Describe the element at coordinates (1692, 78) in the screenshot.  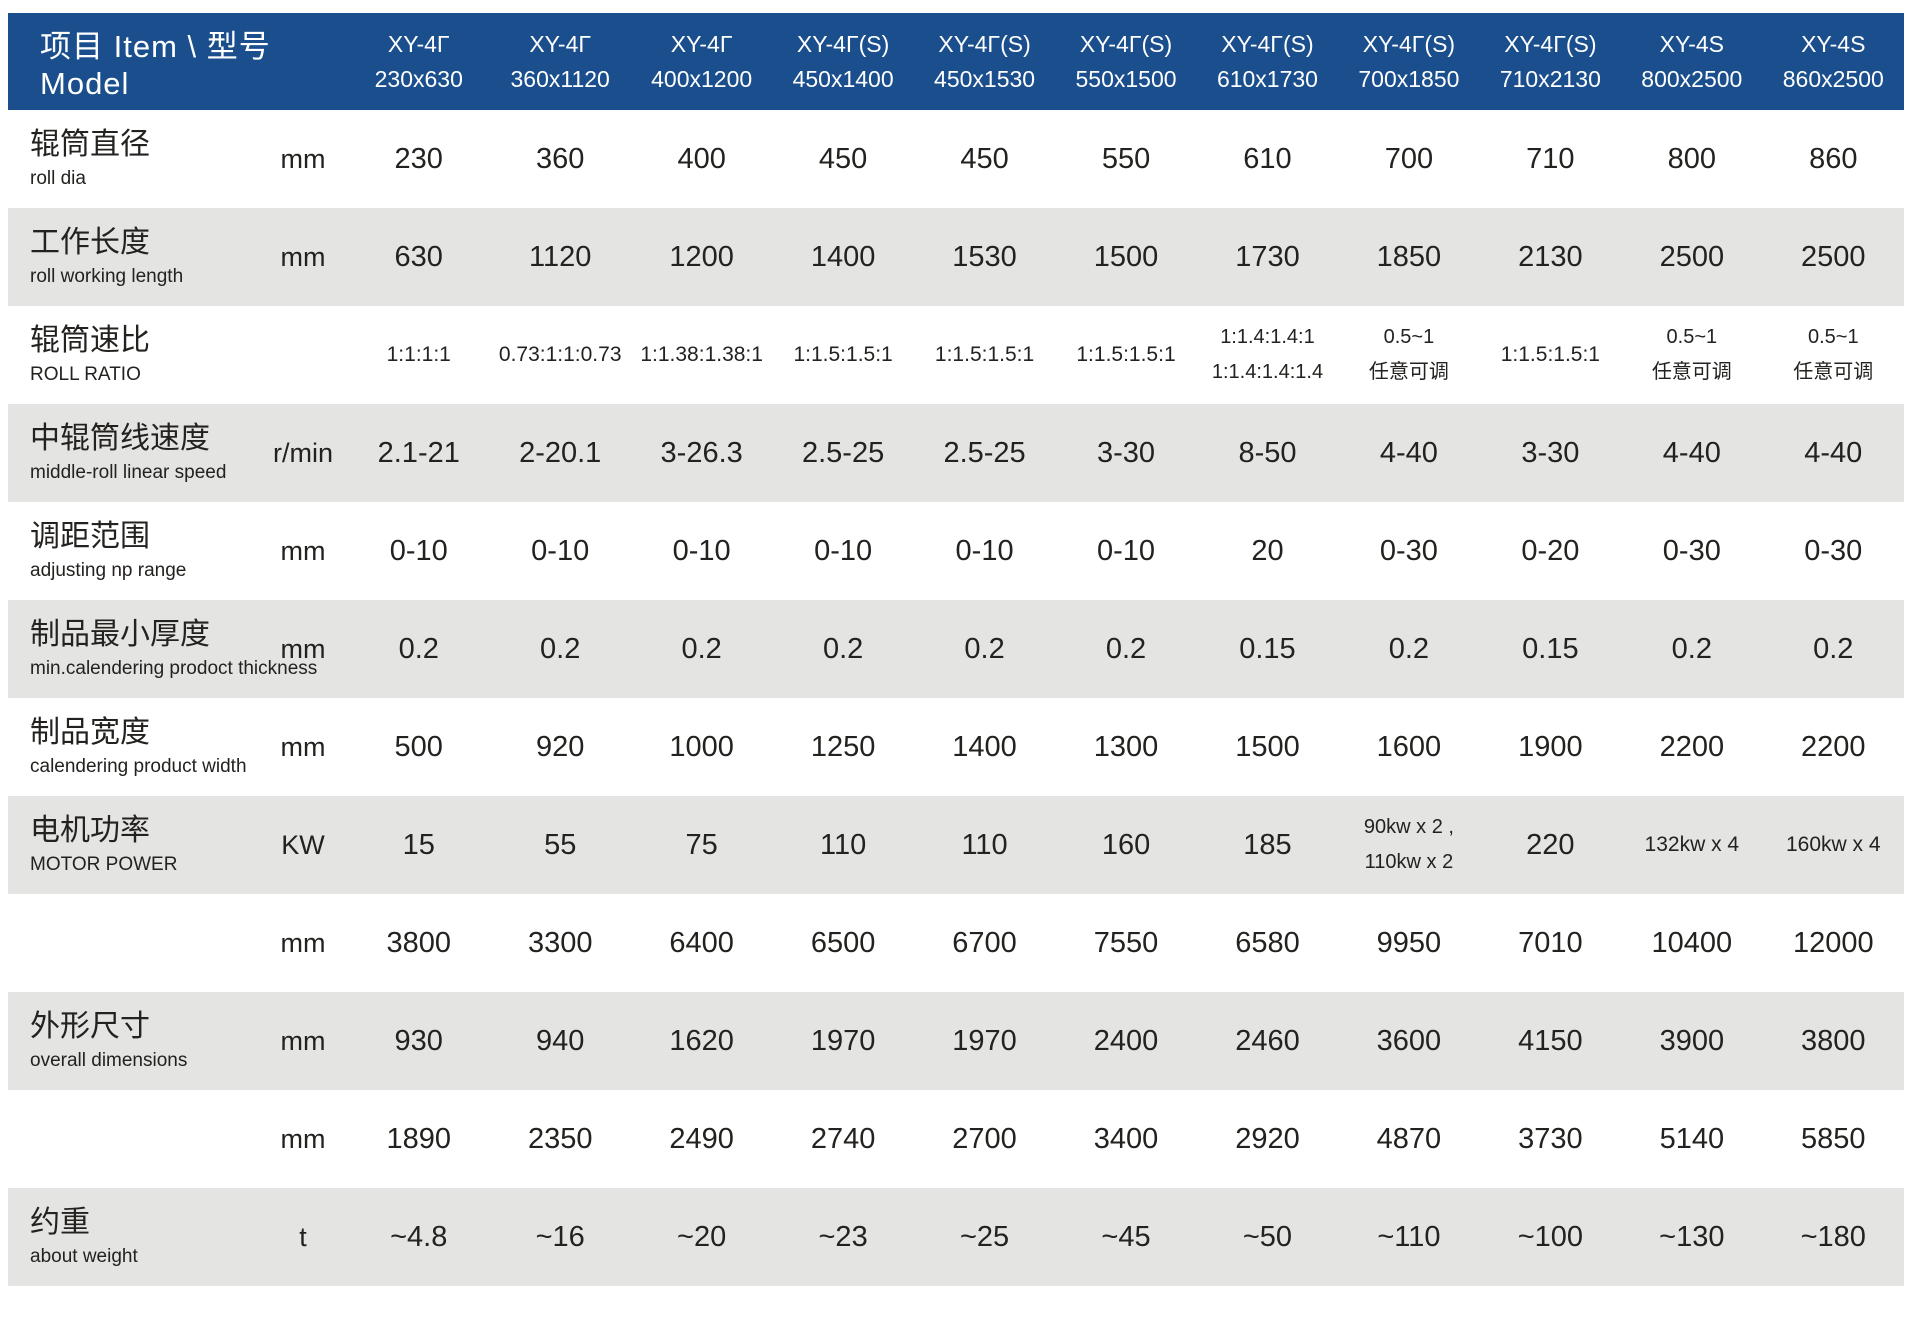
I see `model-size: 800x2500` at that location.